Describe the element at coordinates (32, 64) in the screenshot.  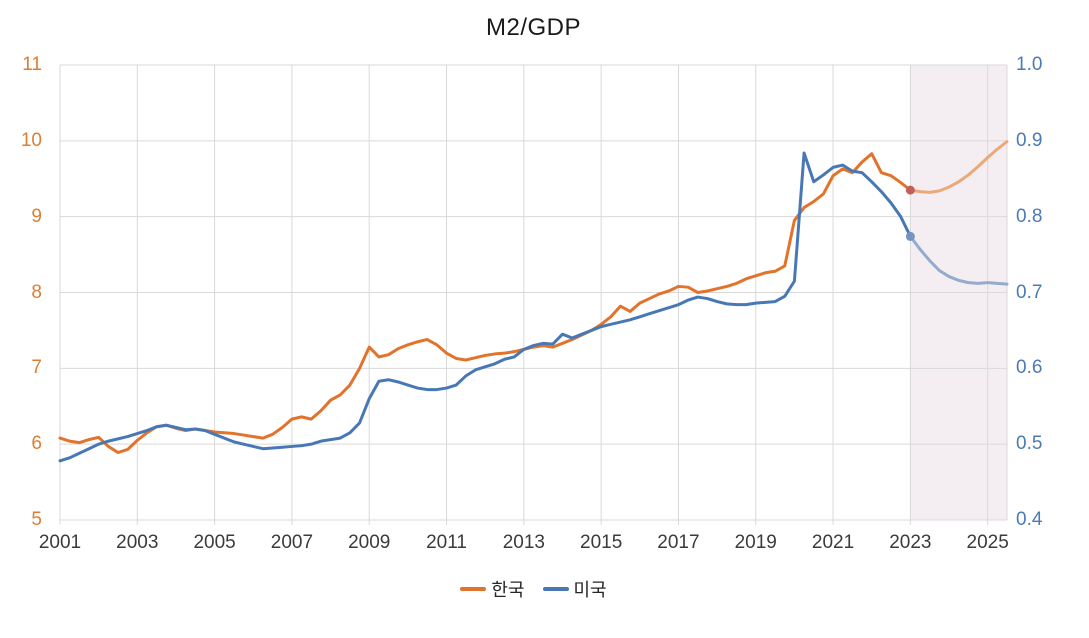
I see `y-left-tick-label: 11` at that location.